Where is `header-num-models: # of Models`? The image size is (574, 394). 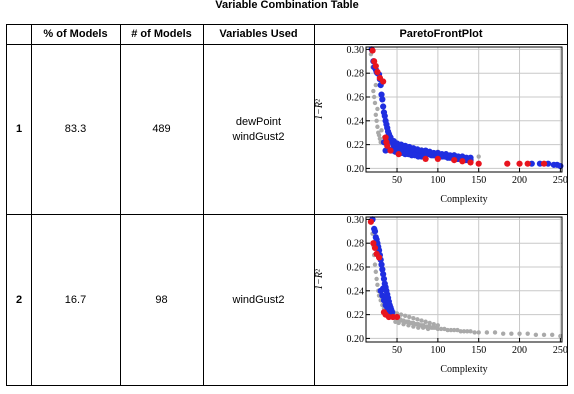
header-num-models: # of Models is located at coordinates (161, 34).